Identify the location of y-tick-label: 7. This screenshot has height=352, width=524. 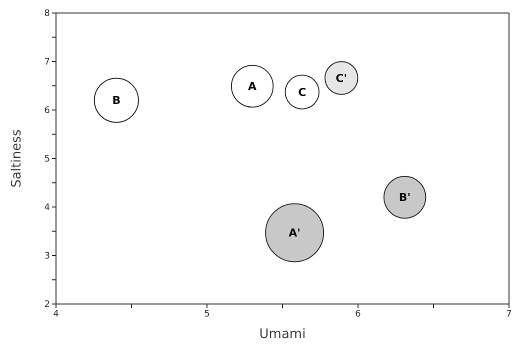
(47, 63).